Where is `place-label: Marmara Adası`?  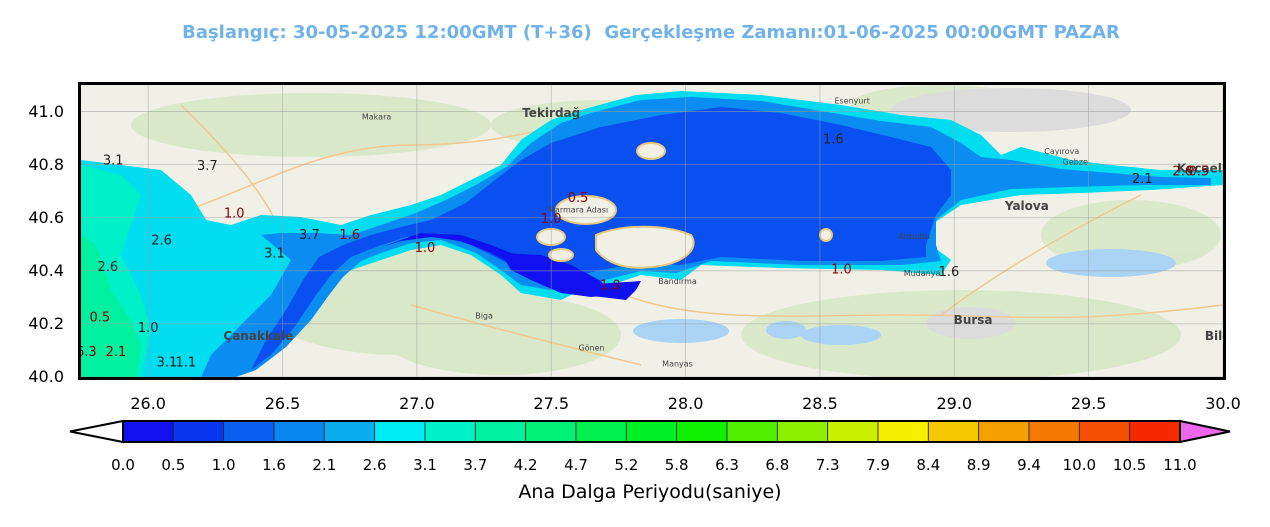 place-label: Marmara Adası is located at coordinates (578, 209).